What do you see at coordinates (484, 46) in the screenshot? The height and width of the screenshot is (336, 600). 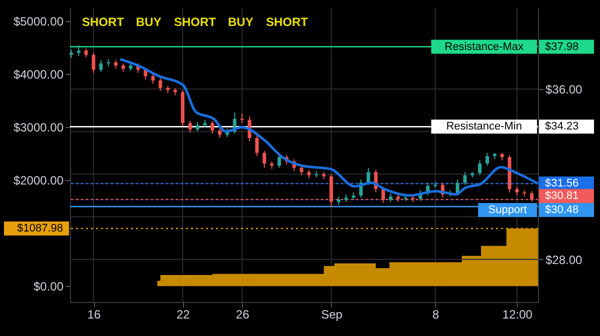 I see `ref-line-label: Resistance-Max` at bounding box center [484, 46].